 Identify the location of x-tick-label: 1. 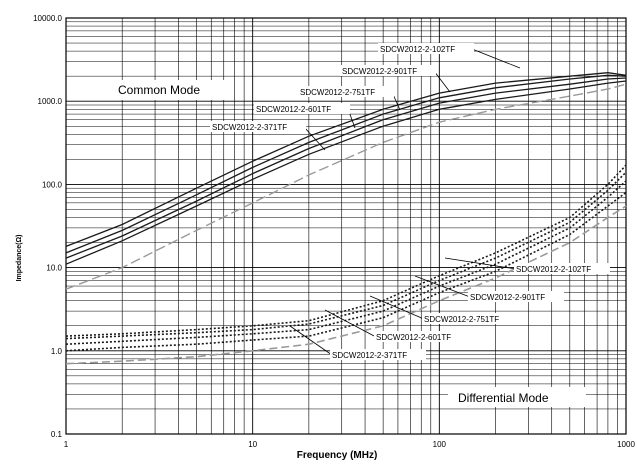
(66, 444).